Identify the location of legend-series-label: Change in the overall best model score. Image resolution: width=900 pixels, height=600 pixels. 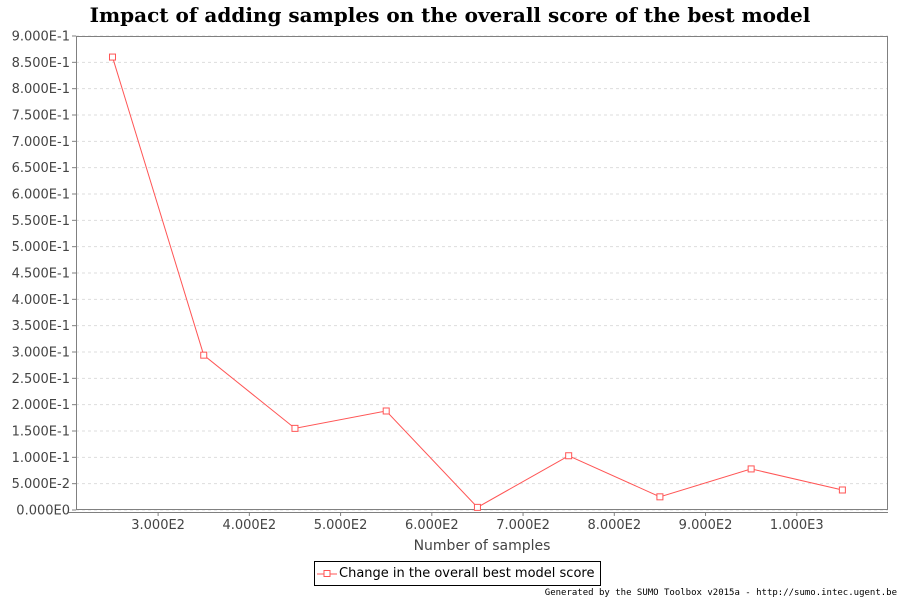
(467, 573).